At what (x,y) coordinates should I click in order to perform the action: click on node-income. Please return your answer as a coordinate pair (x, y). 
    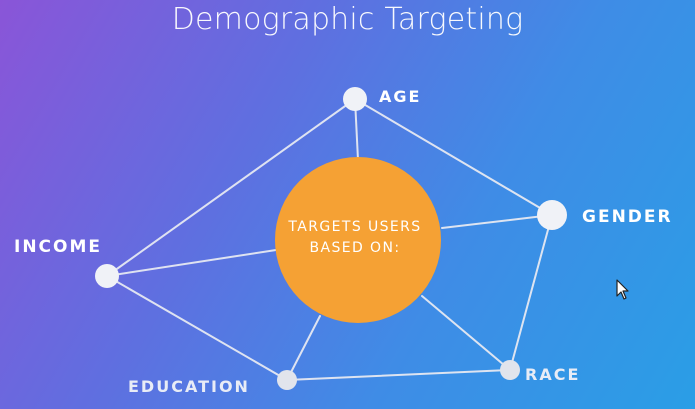
    Looking at the image, I should click on (107, 276).